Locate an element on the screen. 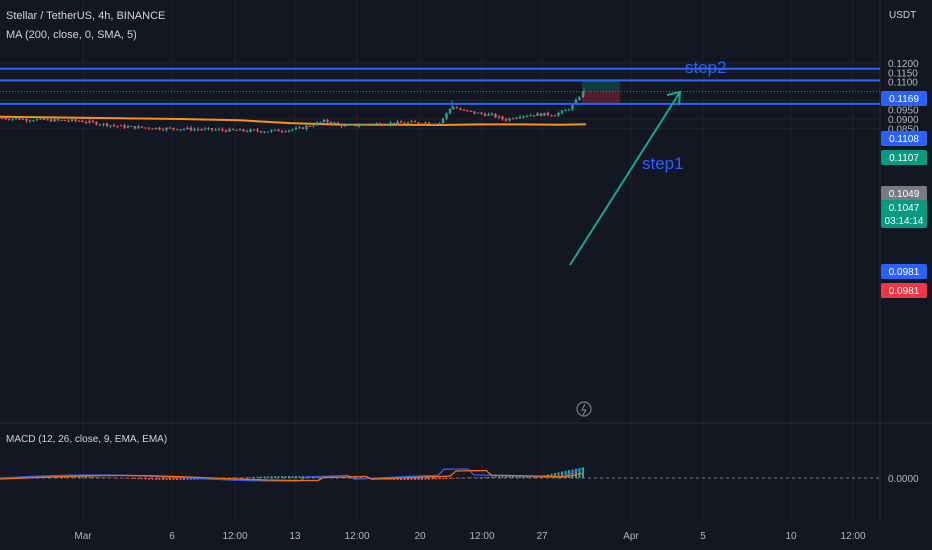 The width and height of the screenshot is (932, 550). price-badge-label: 0.1107 is located at coordinates (904, 158).